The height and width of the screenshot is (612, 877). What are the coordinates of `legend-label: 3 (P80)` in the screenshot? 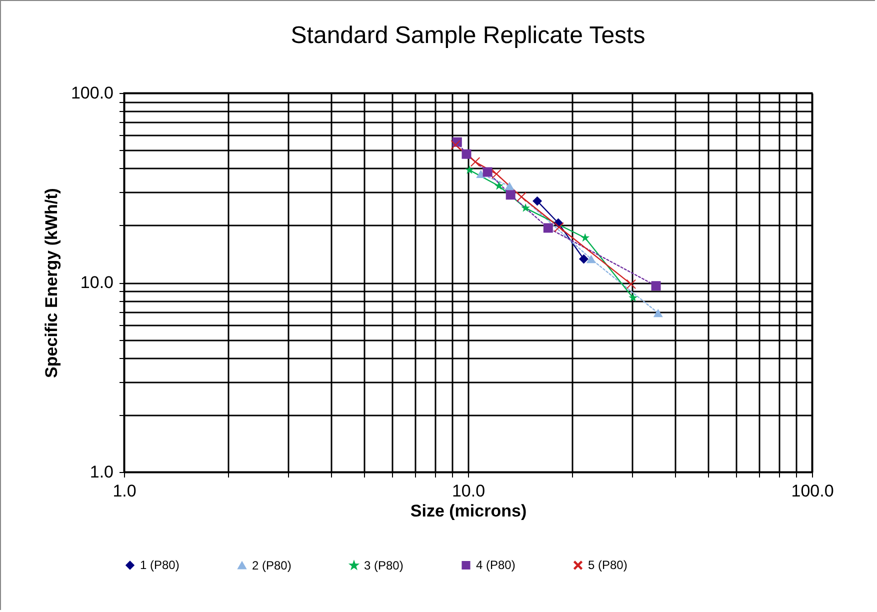 It's located at (384, 565).